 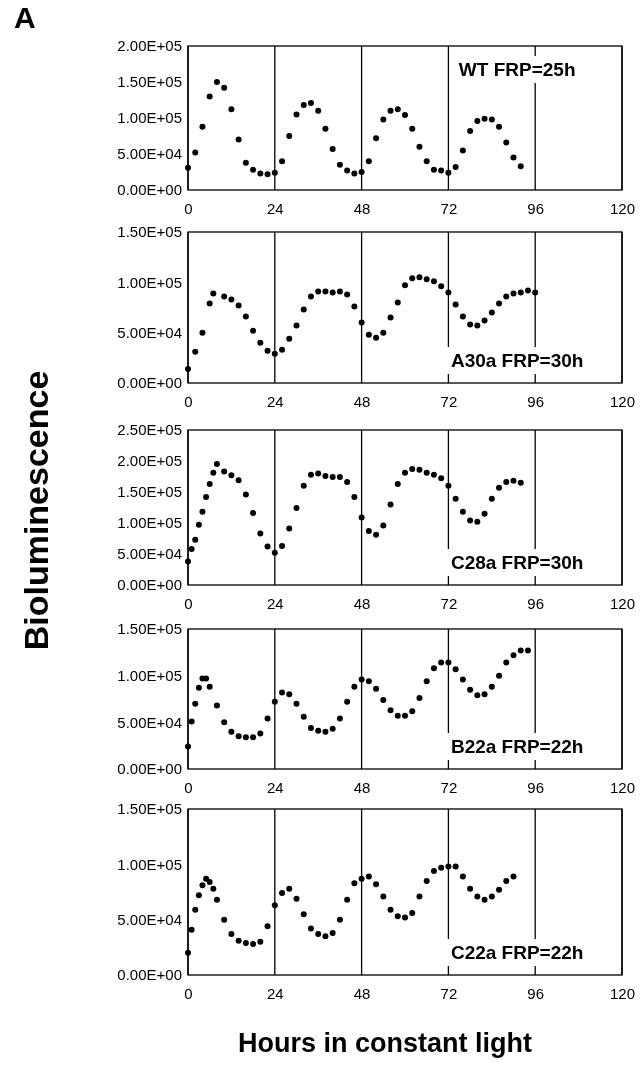 I want to click on y-tick-label: 2.00E+05, so click(x=149, y=461).